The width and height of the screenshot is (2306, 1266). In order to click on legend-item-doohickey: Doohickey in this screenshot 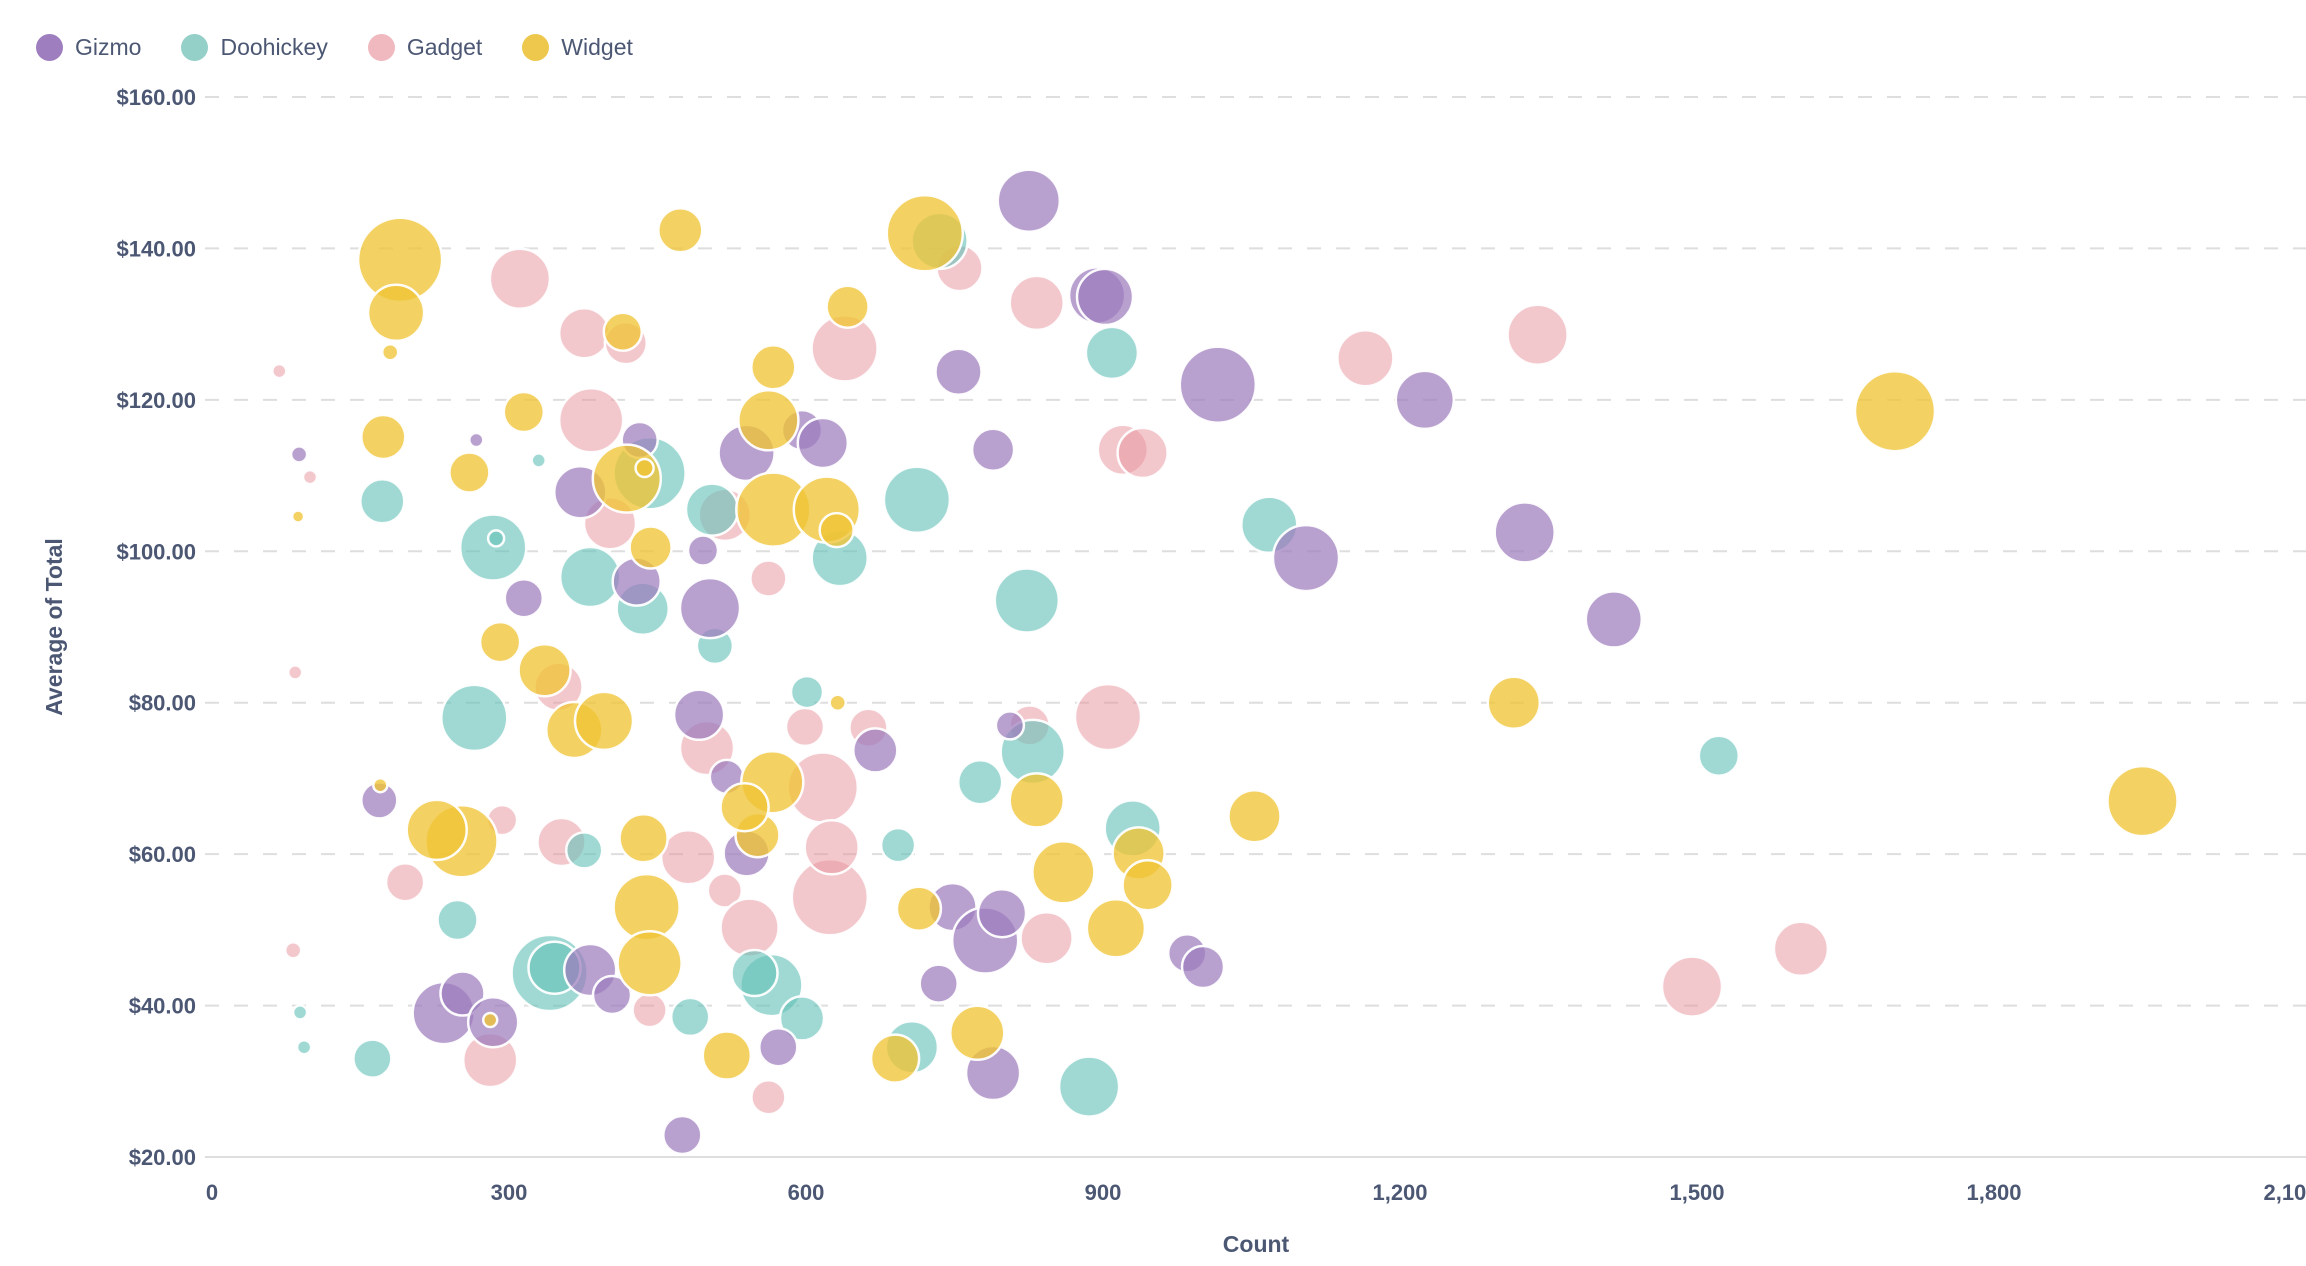, I will do `click(254, 47)`.